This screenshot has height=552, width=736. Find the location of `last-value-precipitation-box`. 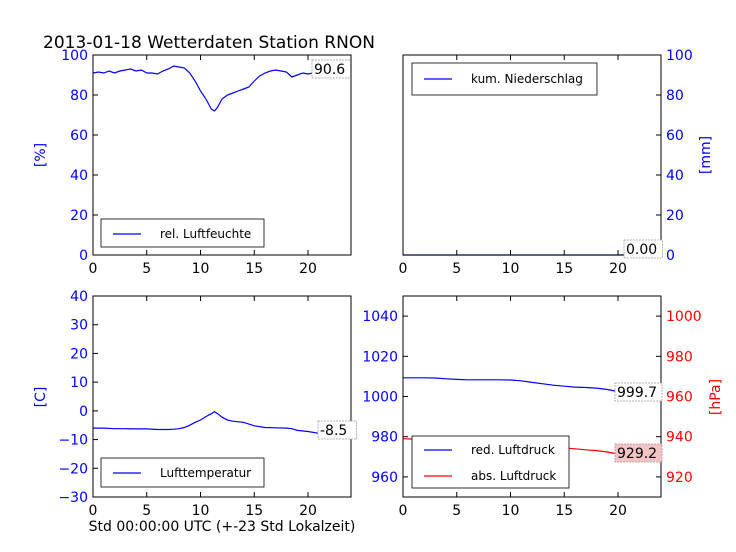

last-value-precipitation-box is located at coordinates (643, 249).